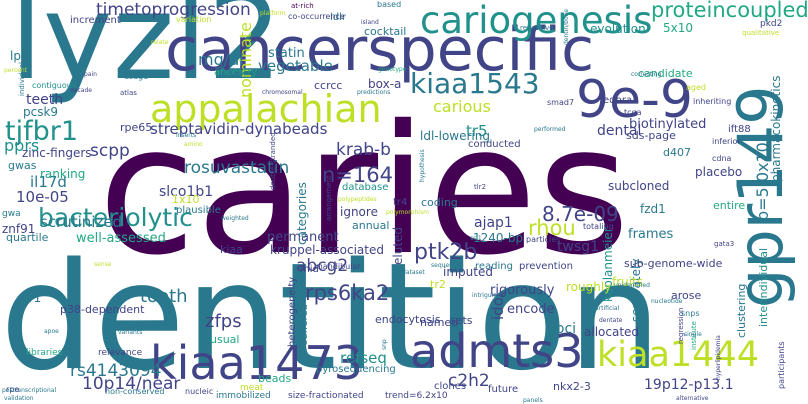  Describe the element at coordinates (439, 202) in the screenshot. I see `word-coding: coding` at that location.